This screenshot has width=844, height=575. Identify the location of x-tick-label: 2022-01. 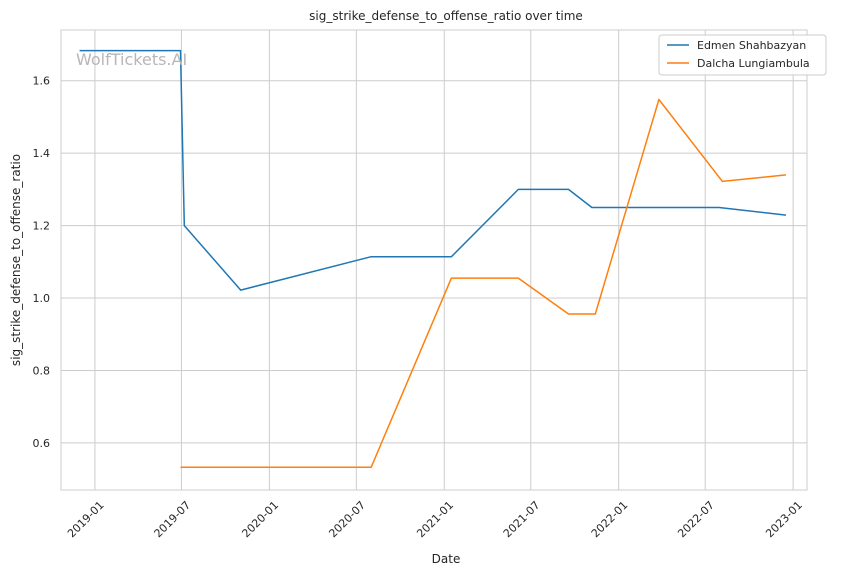
(610, 520).